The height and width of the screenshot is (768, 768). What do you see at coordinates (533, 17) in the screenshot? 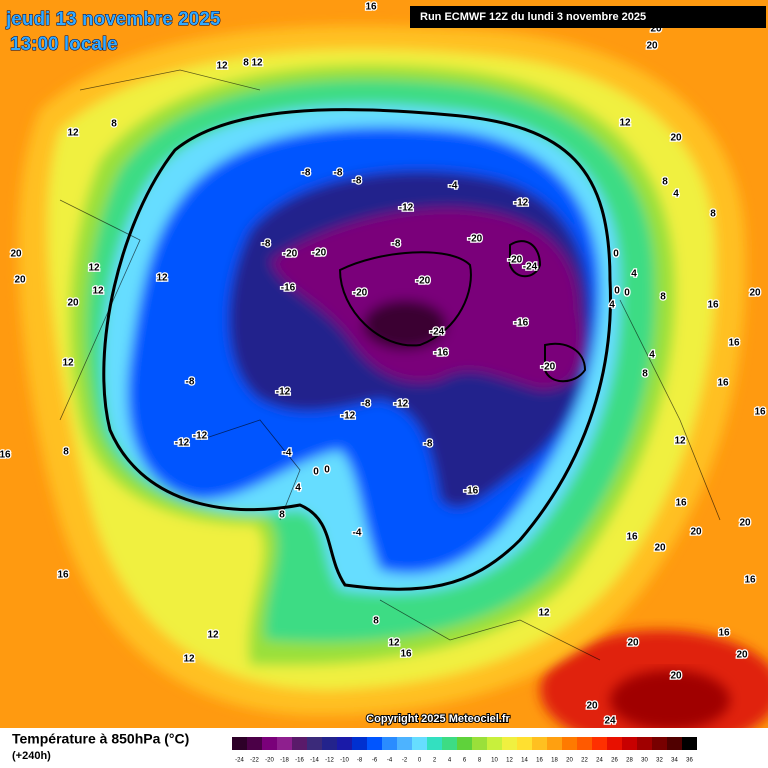
I see `run-info: Run ECMWF 12Z du lundi 3 novembre 2025` at bounding box center [533, 17].